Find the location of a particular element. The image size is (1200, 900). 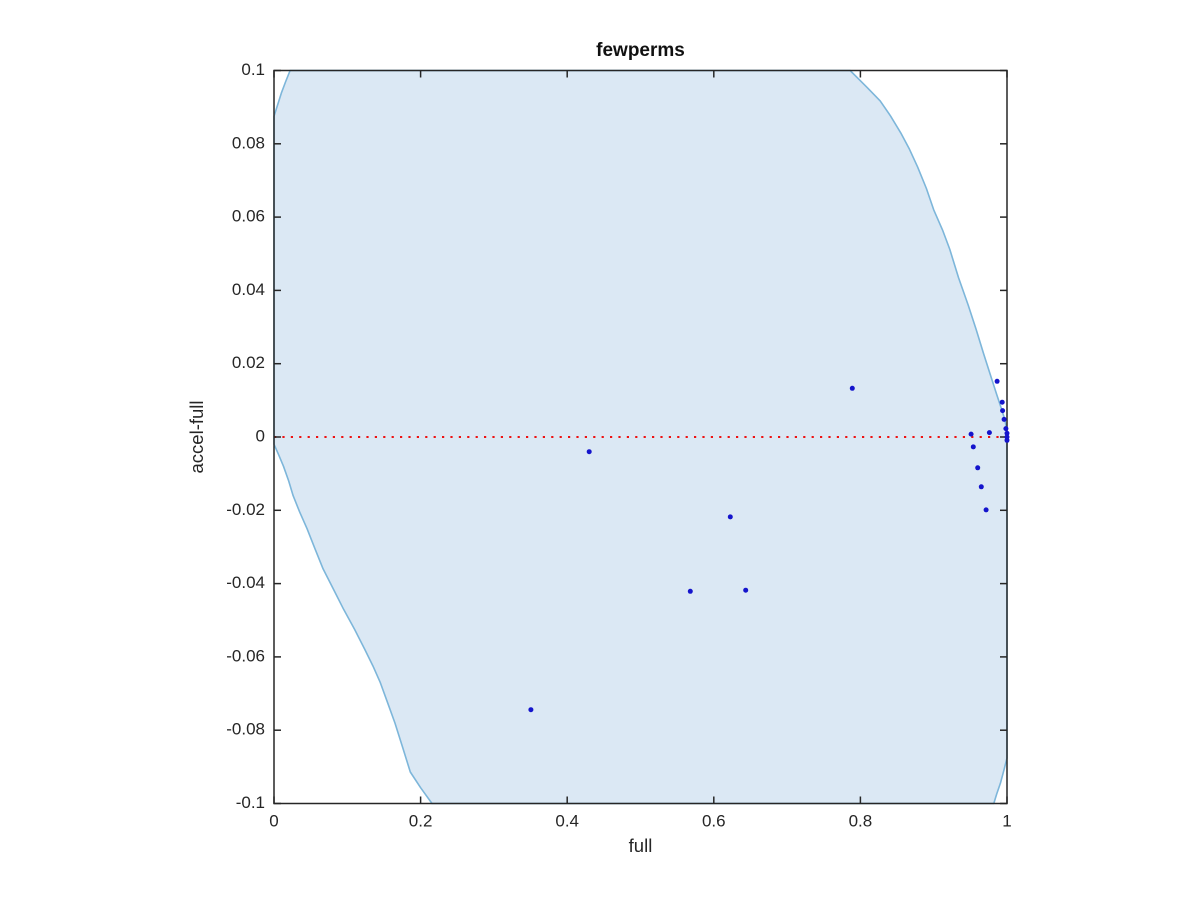

y-tick-label: -0.06 is located at coordinates (245, 655).